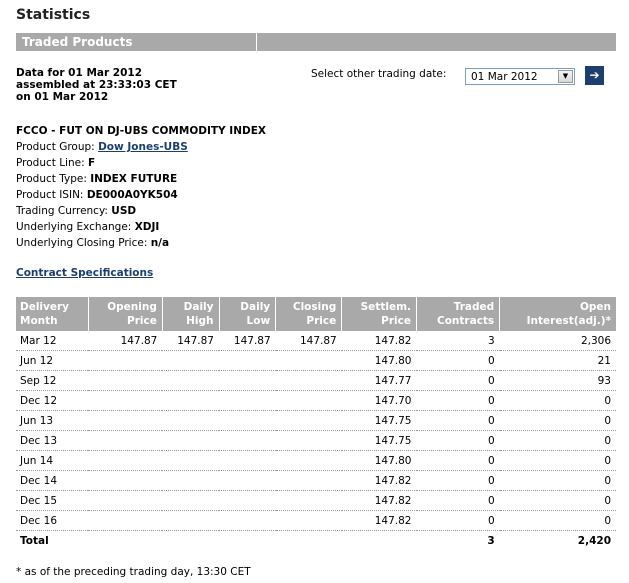  Describe the element at coordinates (52, 440) in the screenshot. I see `table-cell: Dec 13` at that location.